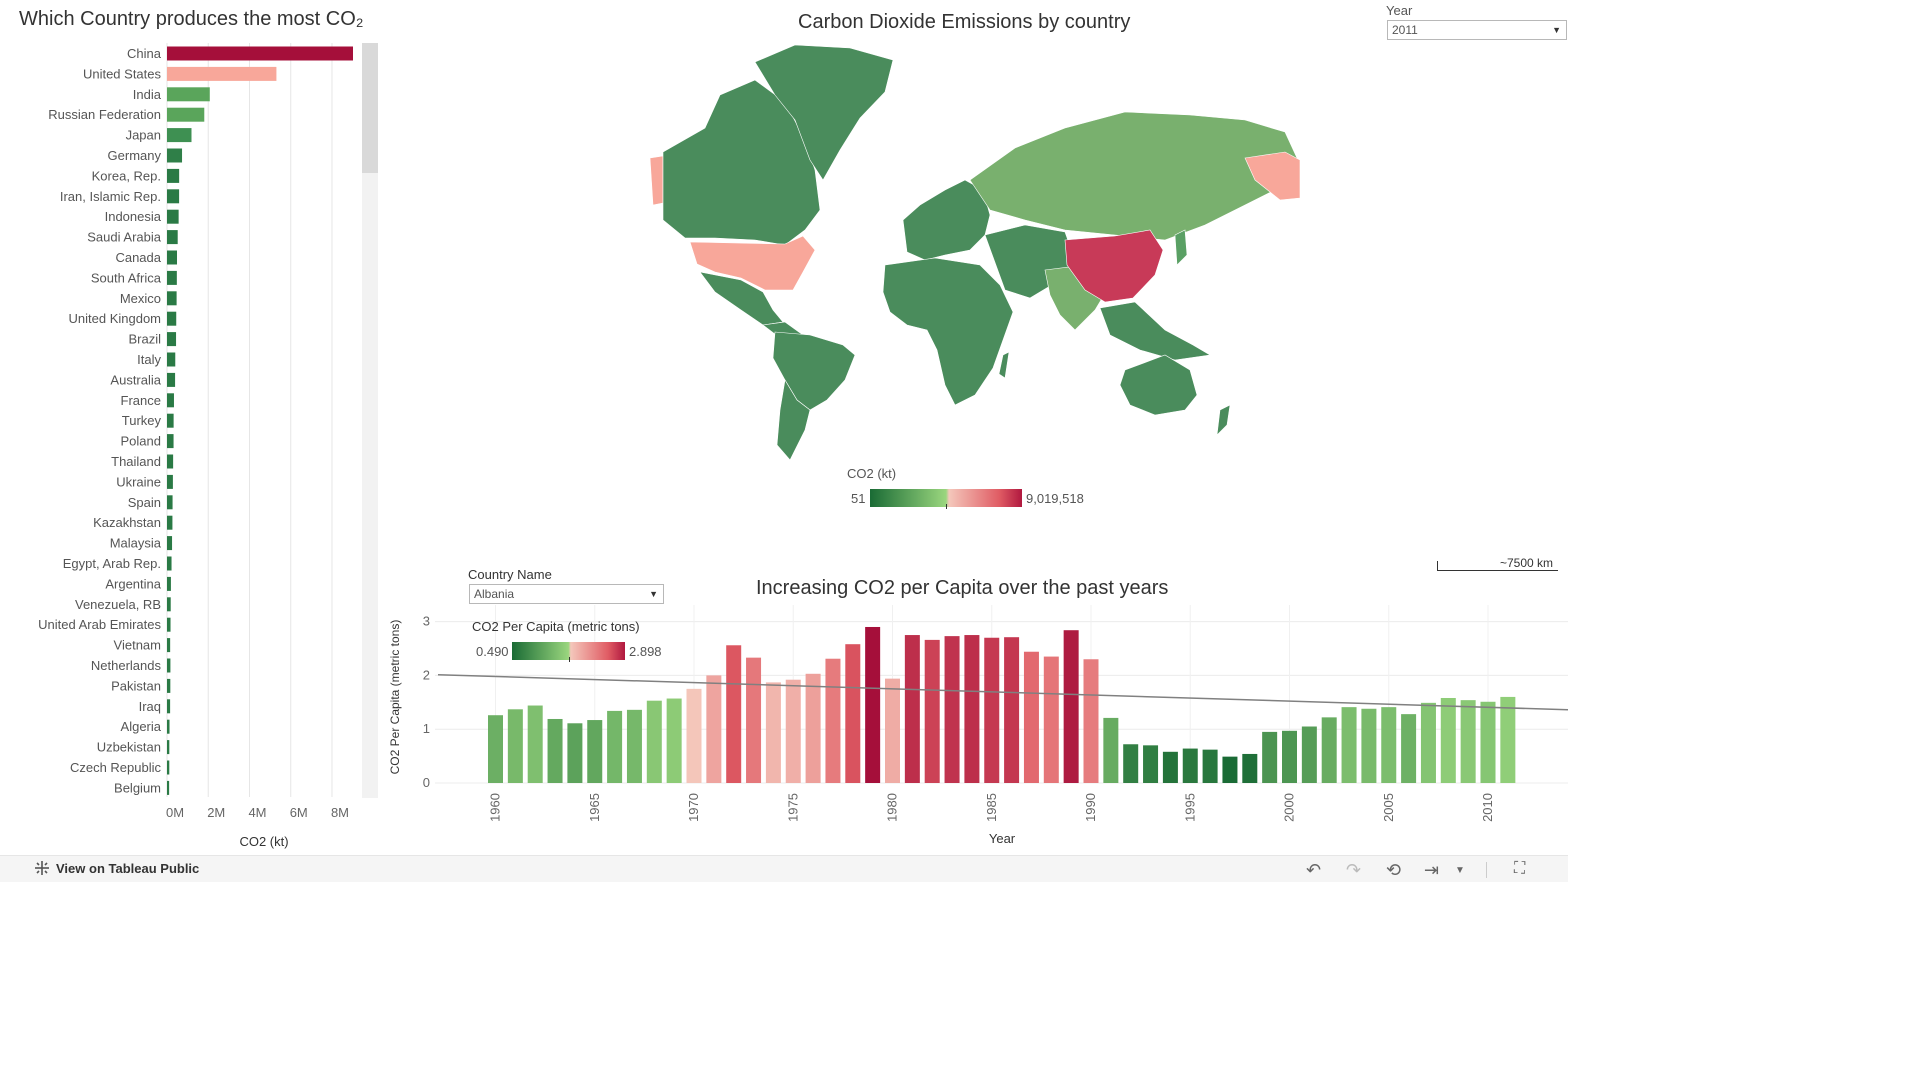  What do you see at coordinates (771, 195) in the screenshot?
I see `north-america` at bounding box center [771, 195].